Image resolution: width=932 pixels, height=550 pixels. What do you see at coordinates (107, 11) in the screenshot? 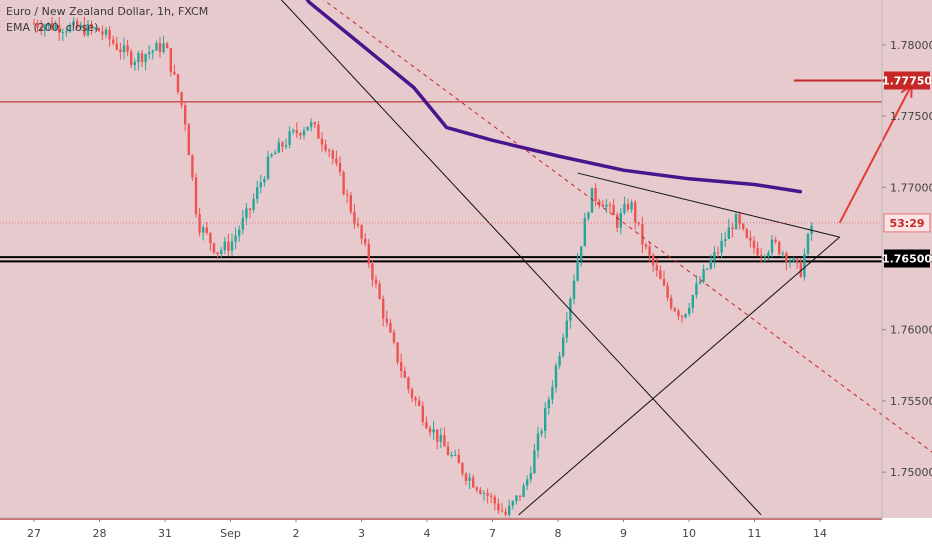
I see `symbol-title: Euro / New Zealand Dollar, 1h, FXCM` at bounding box center [107, 11].